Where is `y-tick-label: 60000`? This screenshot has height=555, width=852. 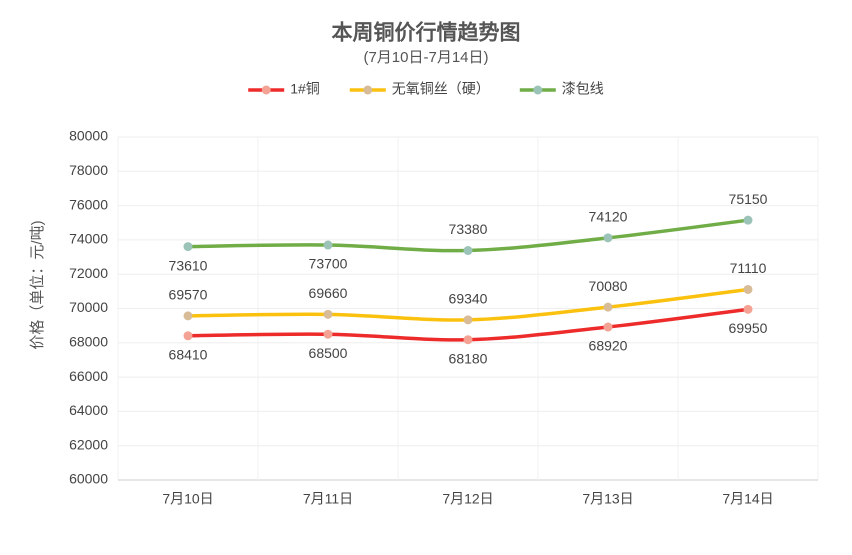 y-tick-label: 60000 is located at coordinates (88, 479).